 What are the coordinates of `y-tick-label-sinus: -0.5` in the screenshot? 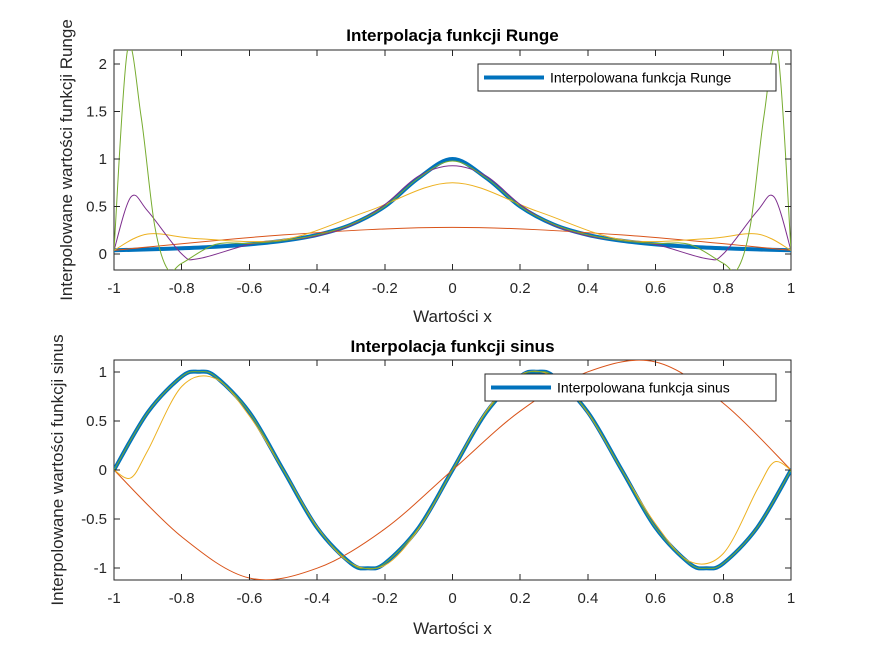 It's located at (94, 519).